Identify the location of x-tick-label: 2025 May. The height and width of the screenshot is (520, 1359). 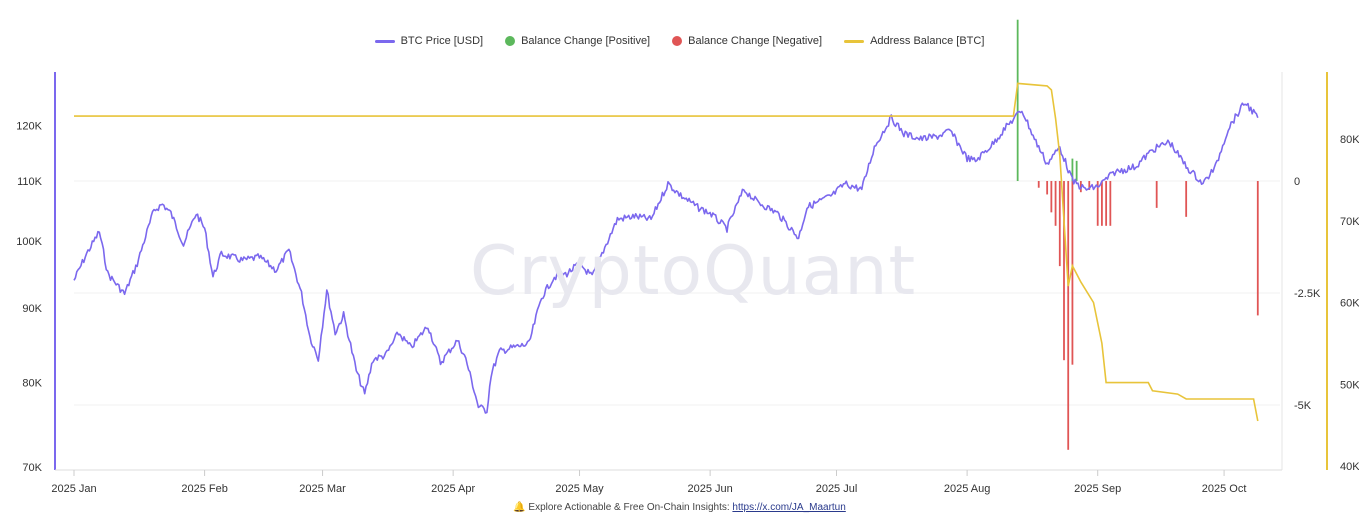
(579, 489).